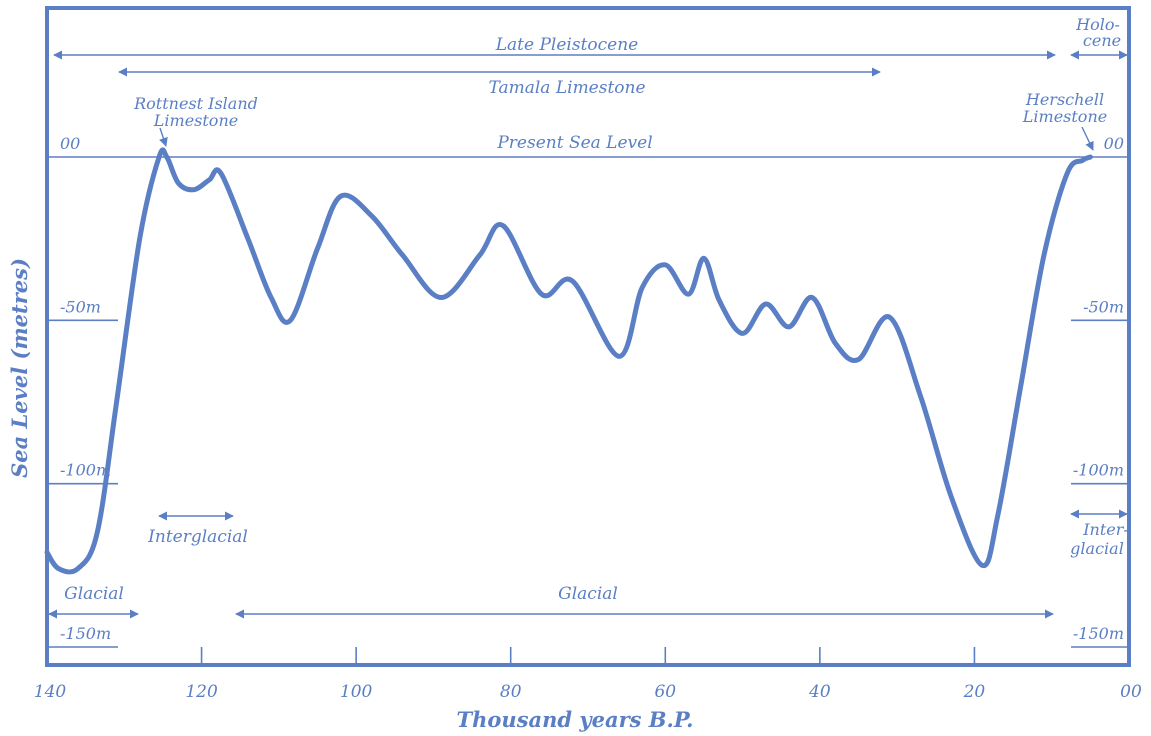 This screenshot has height=736, width=1151. I want to click on herschell-label-line-2: Limestone, so click(1064, 116).